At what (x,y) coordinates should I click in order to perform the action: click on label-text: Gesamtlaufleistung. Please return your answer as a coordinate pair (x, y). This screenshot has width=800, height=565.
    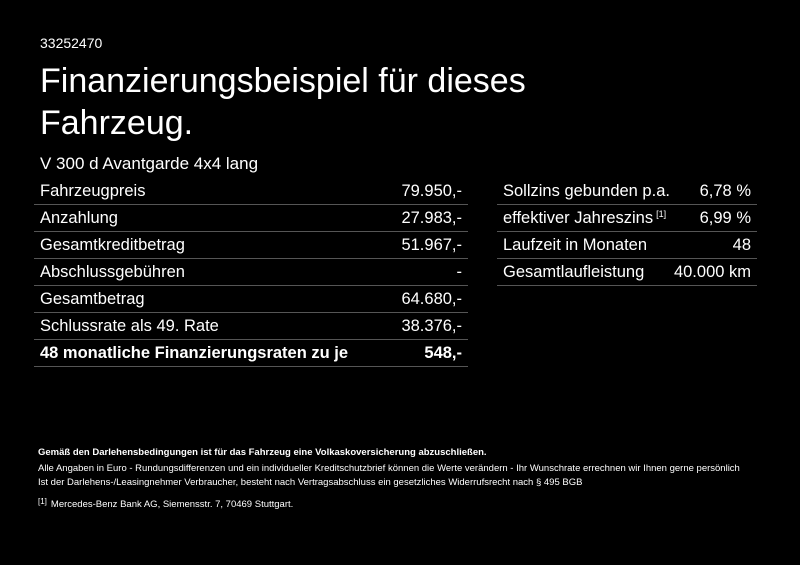
    Looking at the image, I should click on (574, 271).